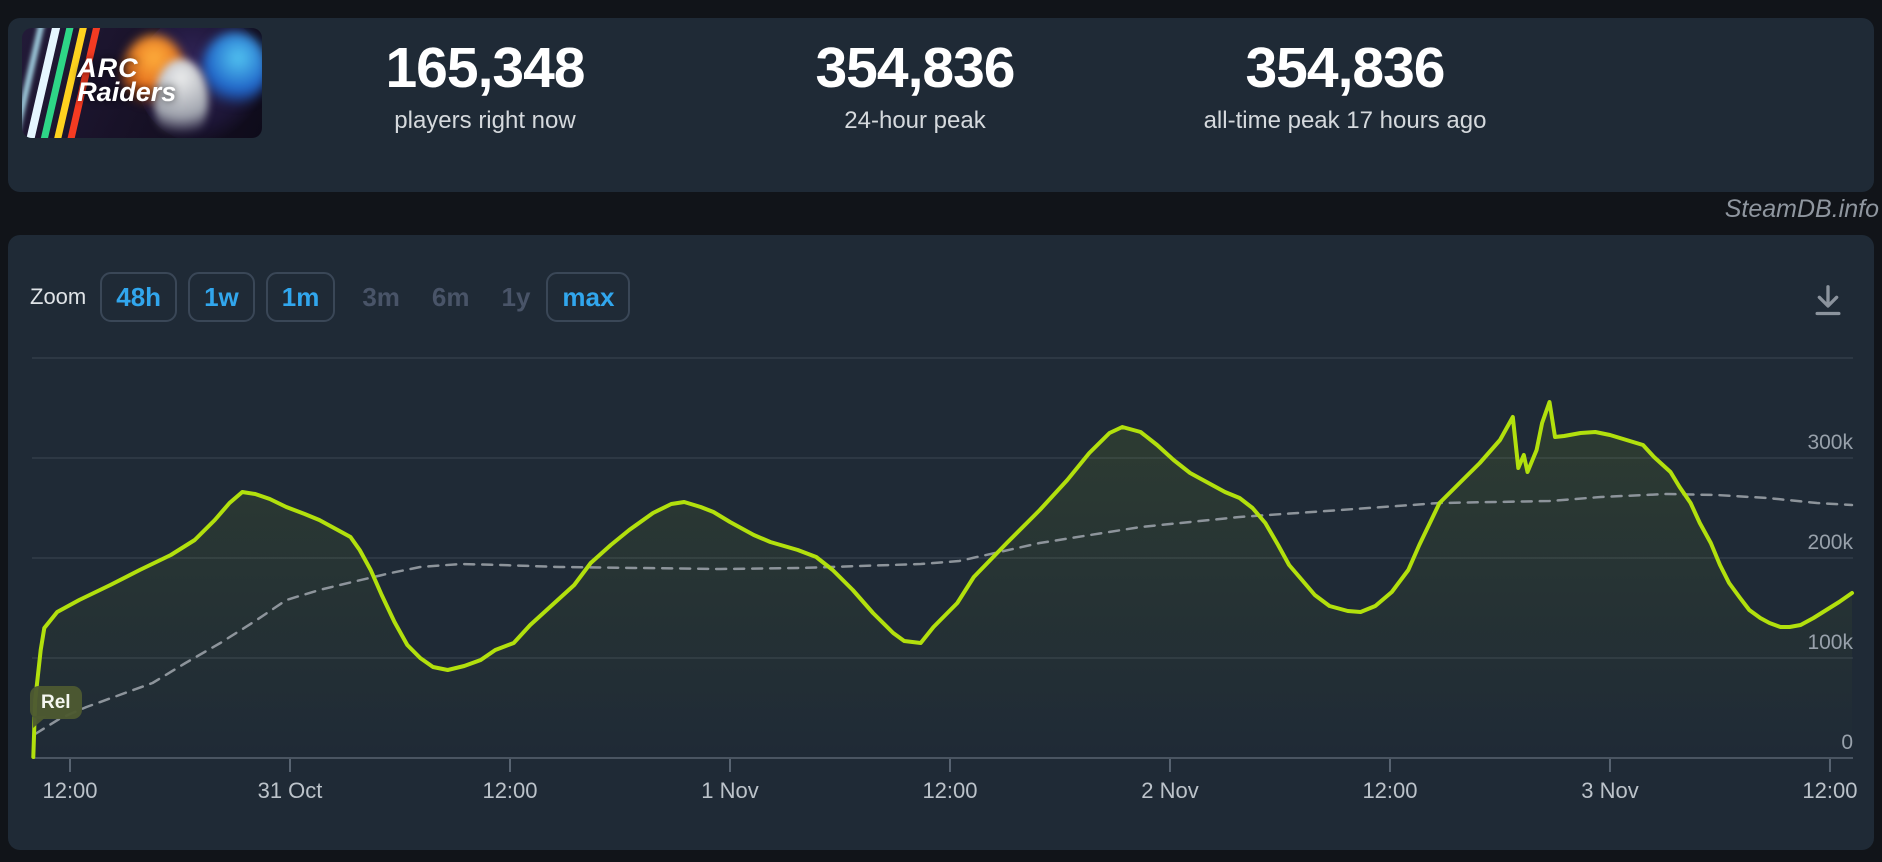 This screenshot has width=1882, height=862. What do you see at coordinates (58, 296) in the screenshot?
I see `zoom-label: Zoom` at bounding box center [58, 296].